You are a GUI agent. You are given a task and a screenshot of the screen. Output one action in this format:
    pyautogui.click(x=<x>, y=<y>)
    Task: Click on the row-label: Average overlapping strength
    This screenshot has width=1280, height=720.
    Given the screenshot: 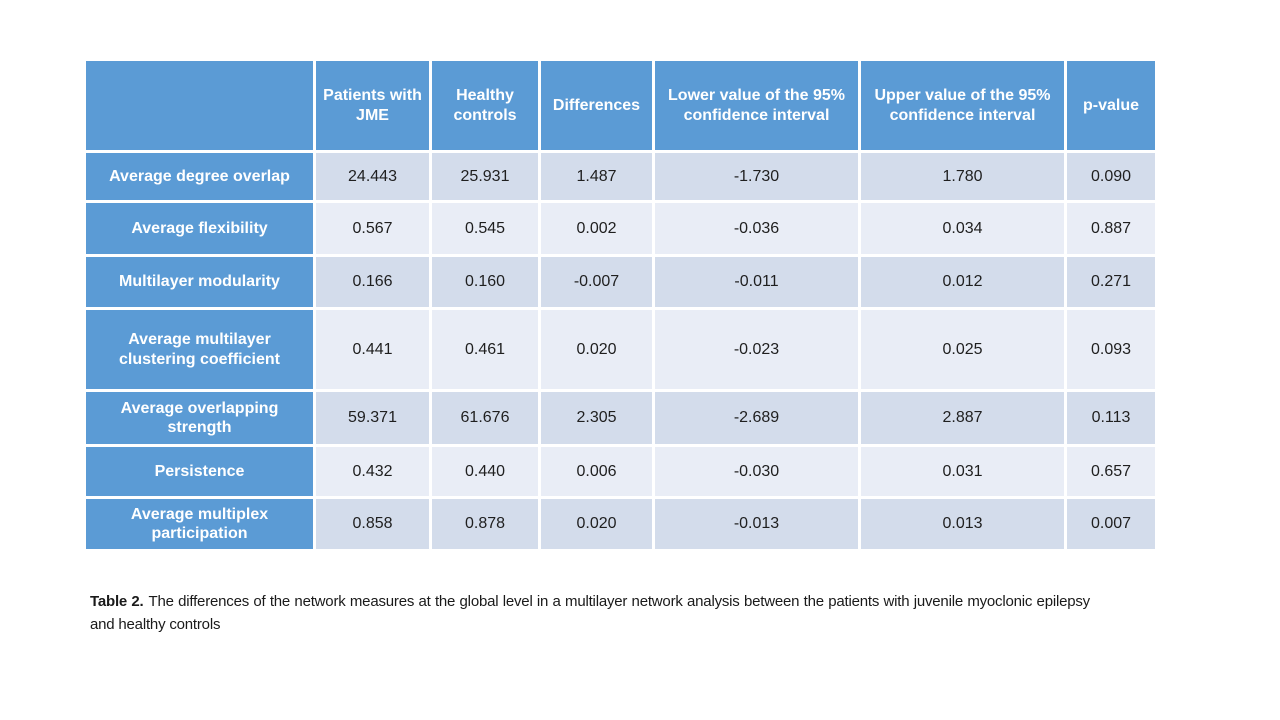 What is the action you would take?
    pyautogui.click(x=199, y=418)
    